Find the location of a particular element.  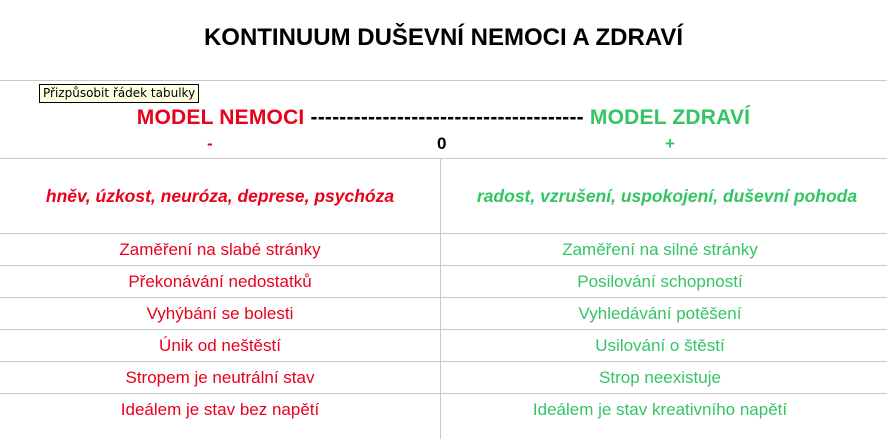

health-row-cell: Strop neexistuje is located at coordinates (660, 377).